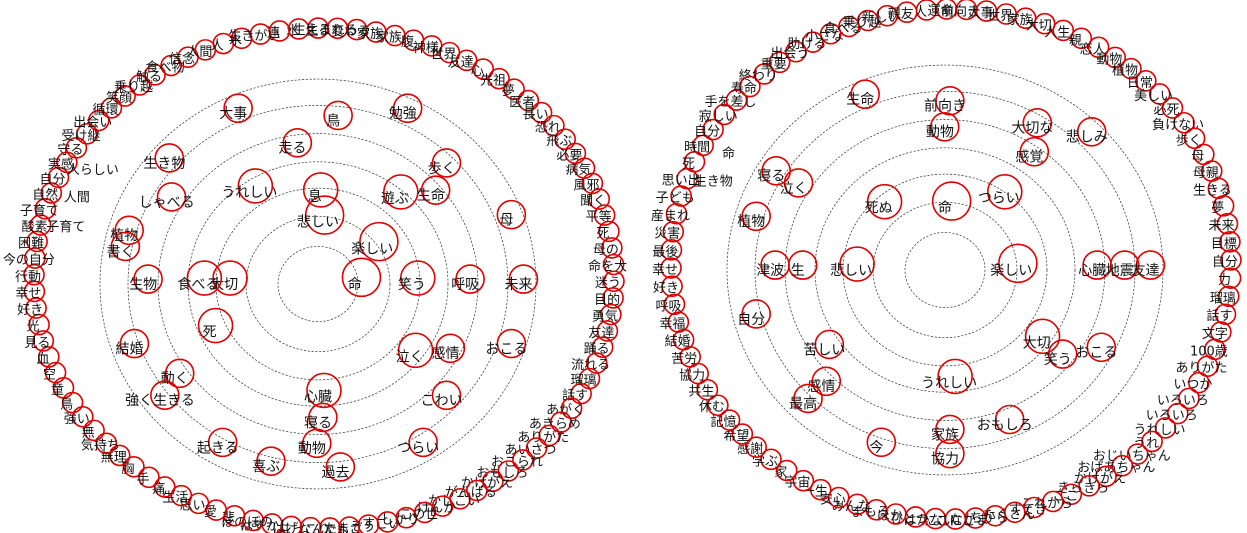 Image resolution: width=1247 pixels, height=533 pixels. Describe the element at coordinates (1230, 278) in the screenshot. I see `outer-word-node: 力` at that location.